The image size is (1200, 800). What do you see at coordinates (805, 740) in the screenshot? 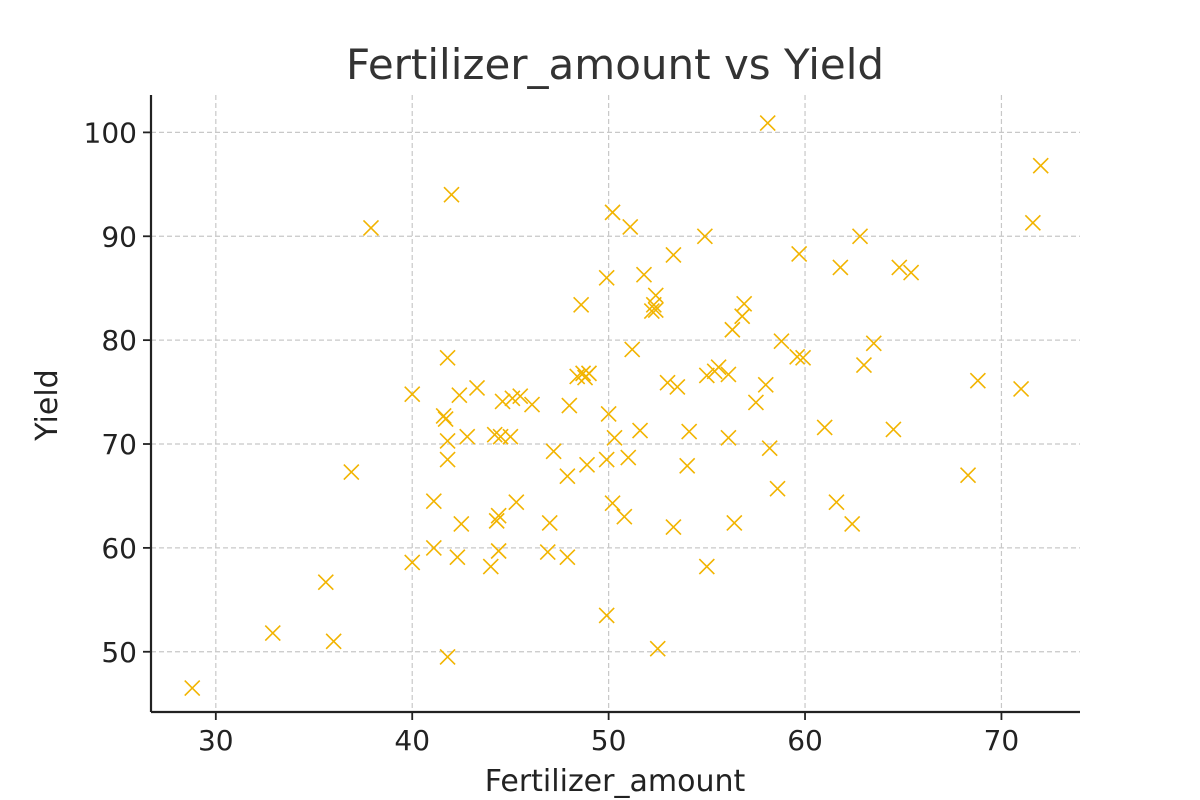
I see `x-tick-label: 60` at bounding box center [805, 740].